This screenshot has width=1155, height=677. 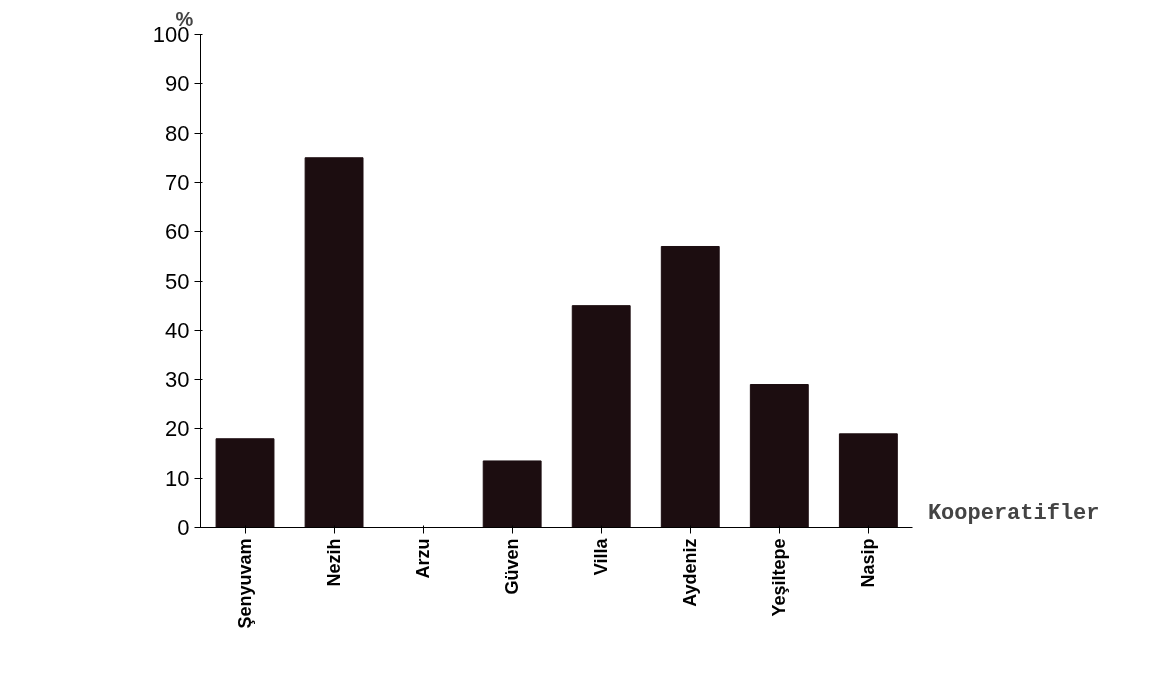 What do you see at coordinates (177, 380) in the screenshot?
I see `y-tick-label: 30` at bounding box center [177, 380].